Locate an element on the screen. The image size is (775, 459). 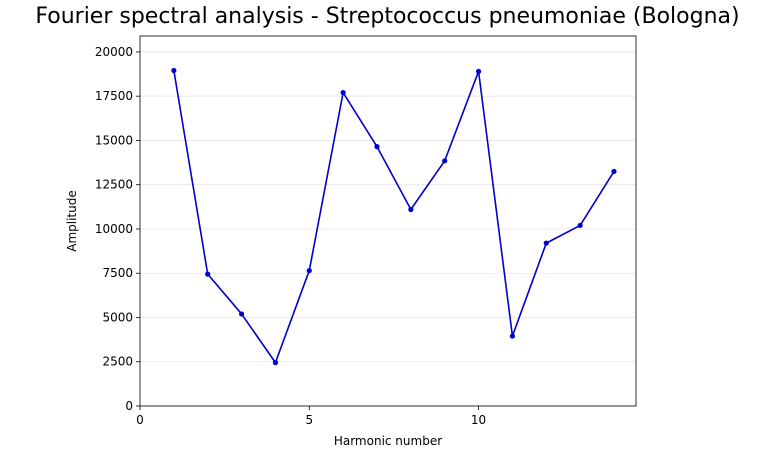
y-tick-label-3: 7500 is located at coordinates (117, 273).